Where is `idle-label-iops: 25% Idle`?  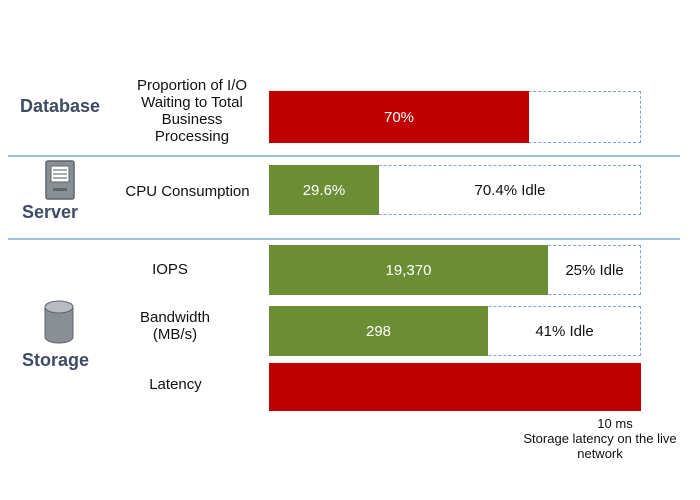
idle-label-iops: 25% Idle is located at coordinates (594, 270).